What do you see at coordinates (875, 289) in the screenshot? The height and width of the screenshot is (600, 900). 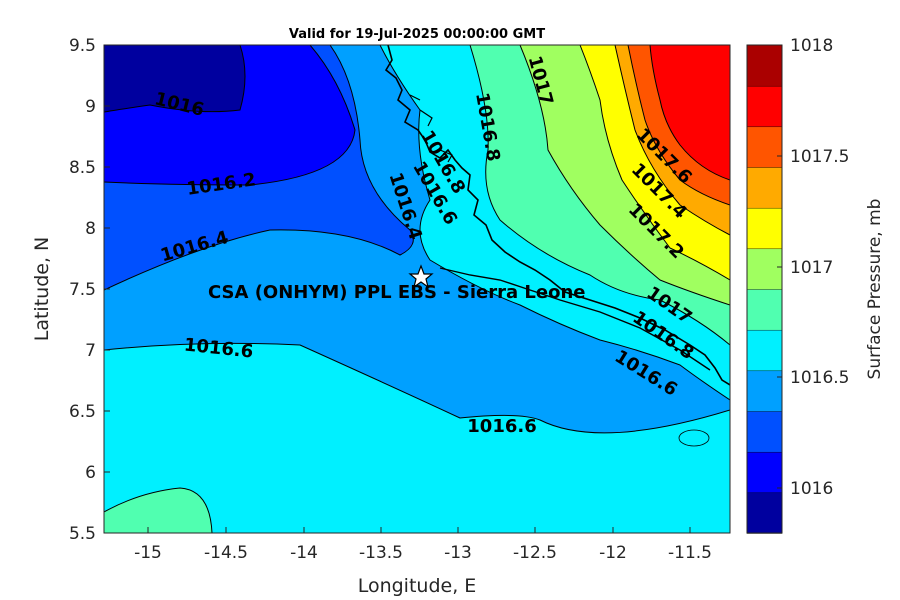 I see `colorbar-label: Surface Pressure, mb` at bounding box center [875, 289].